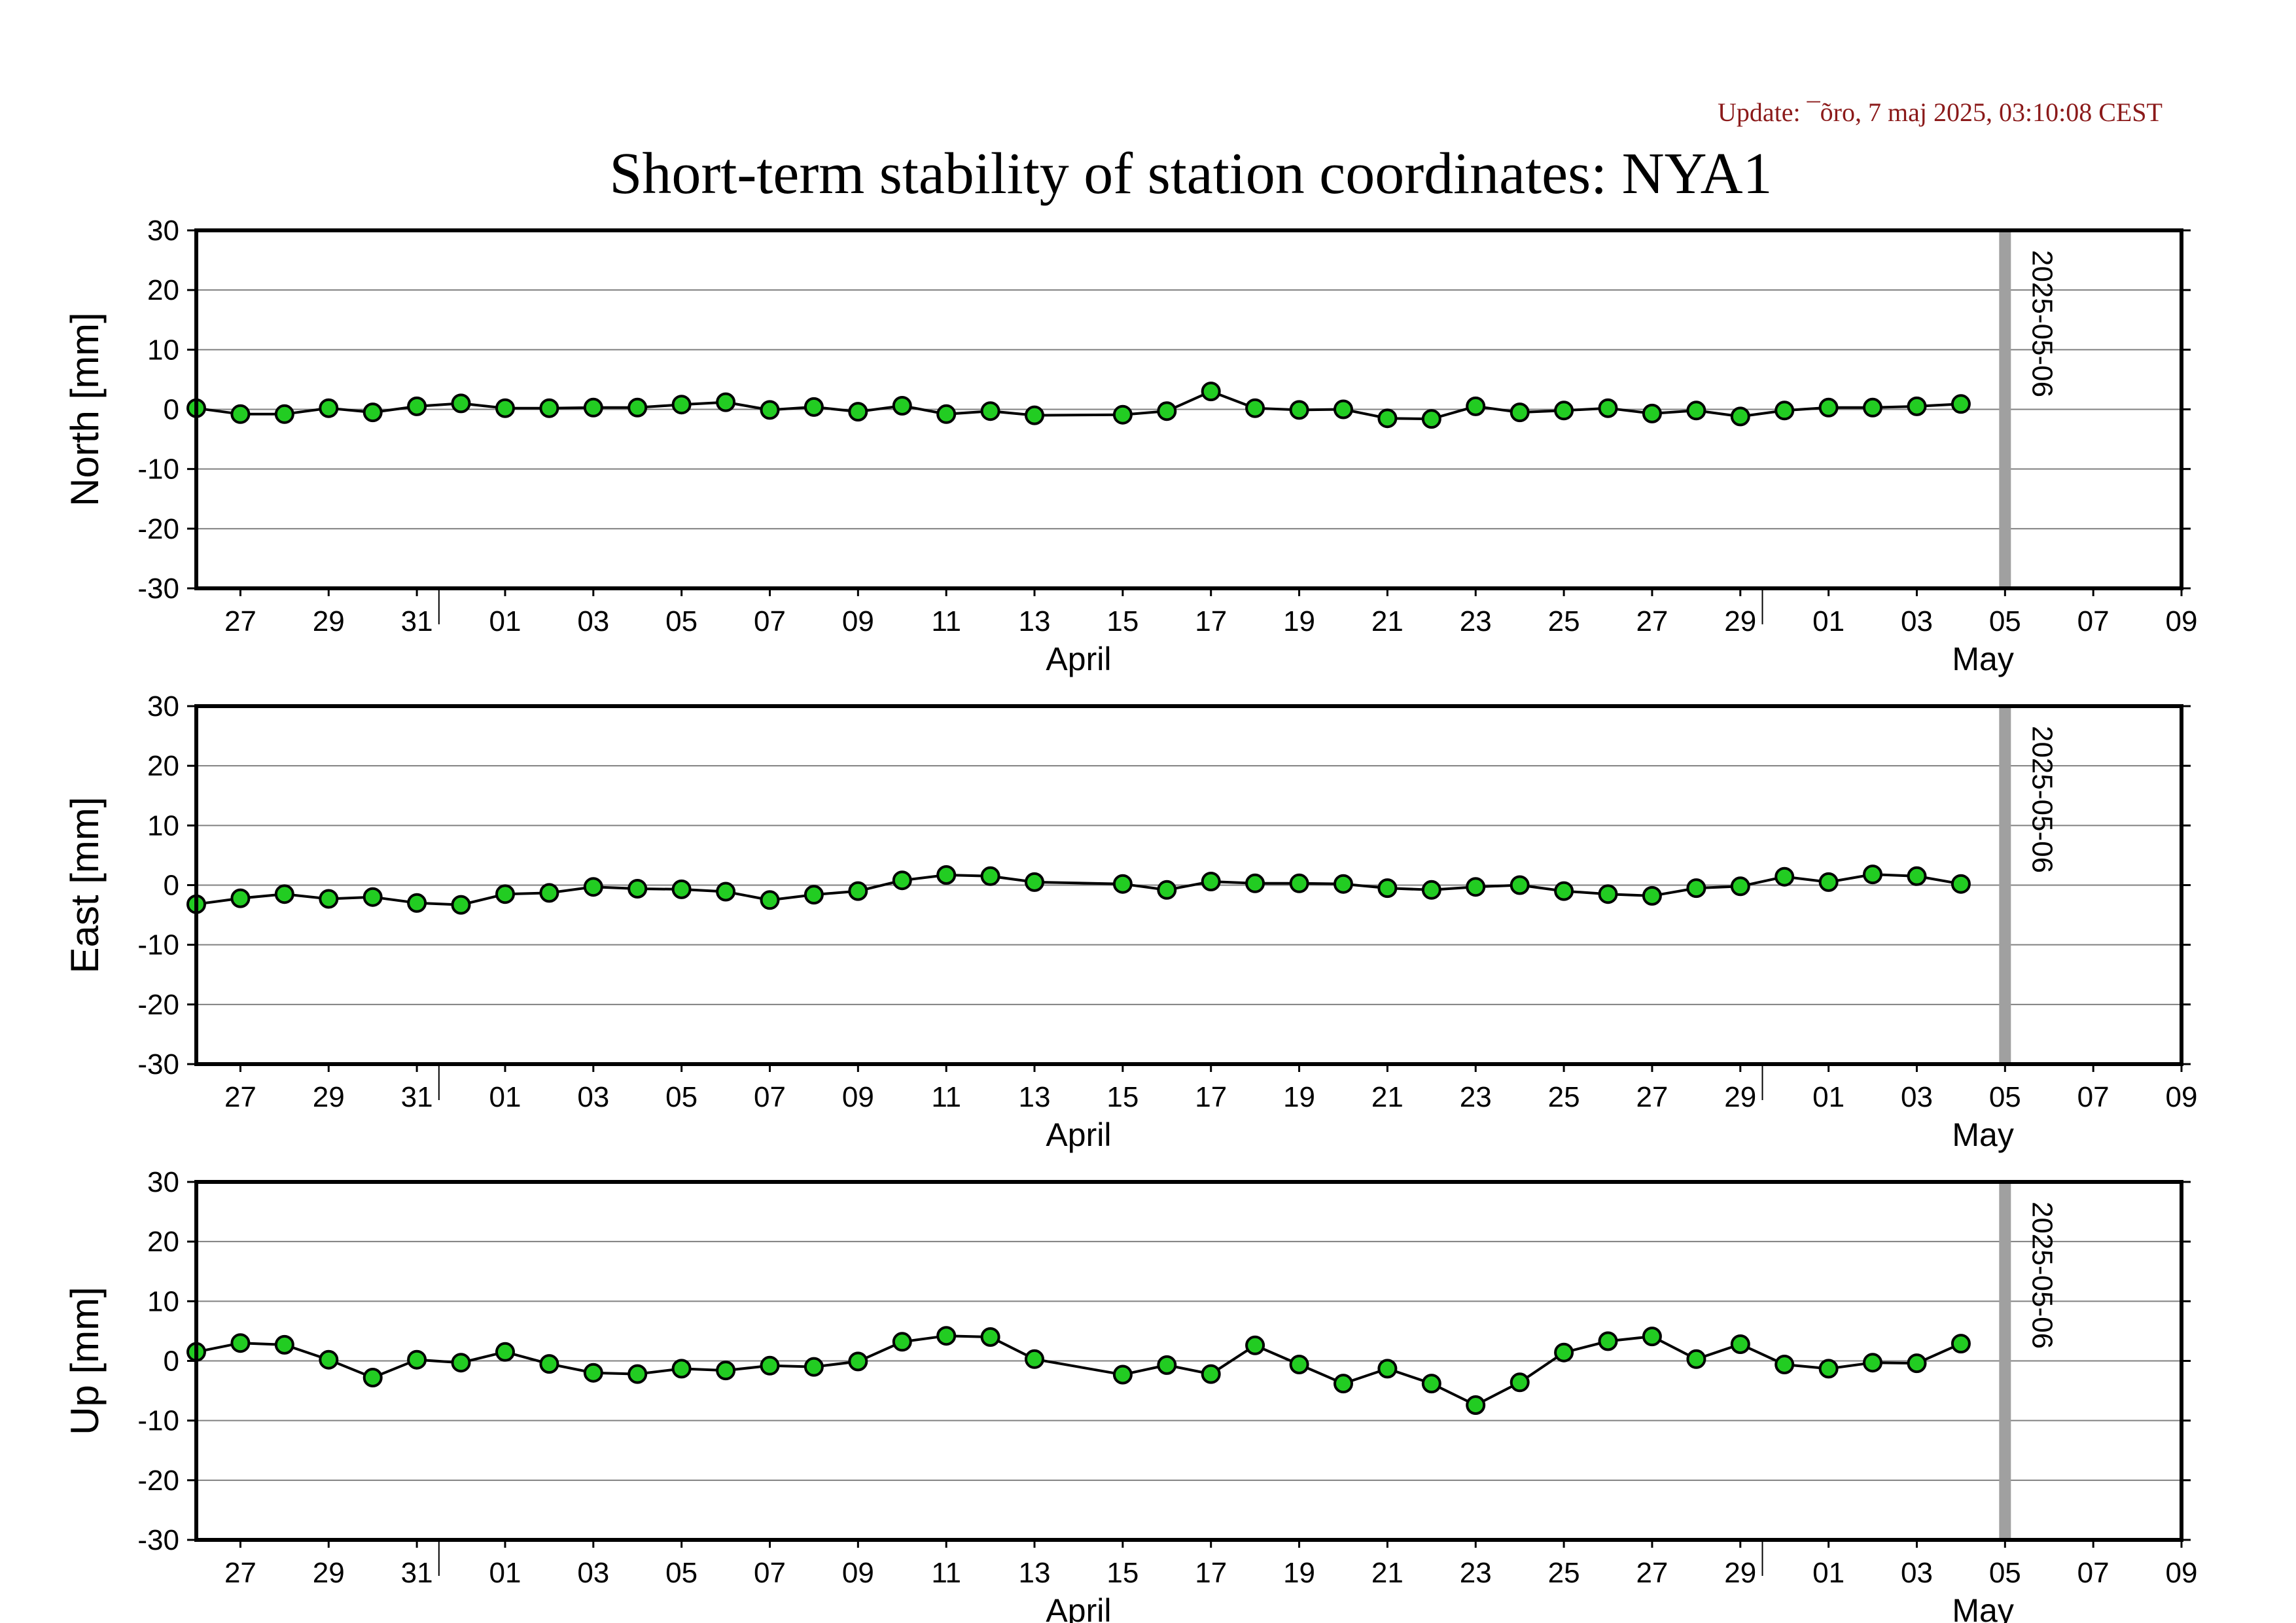 This screenshot has width=2296, height=1623. I want to click on month-label: May, so click(1982, 1134).